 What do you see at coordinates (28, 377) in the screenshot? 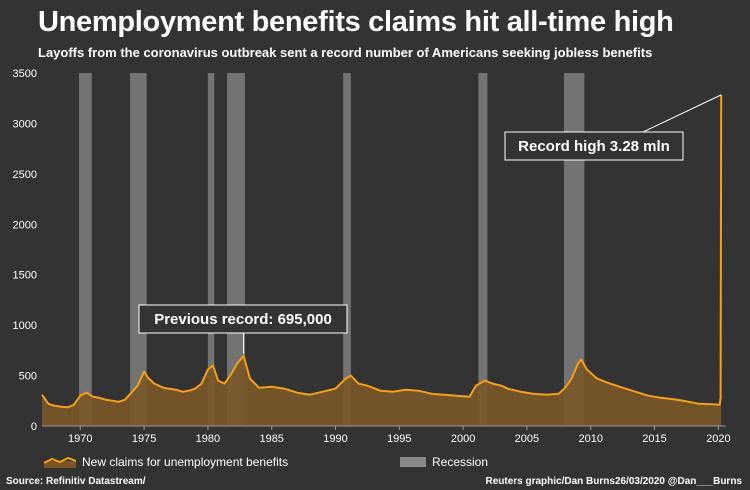
I see `y-tick-label-500: 500` at bounding box center [28, 377].